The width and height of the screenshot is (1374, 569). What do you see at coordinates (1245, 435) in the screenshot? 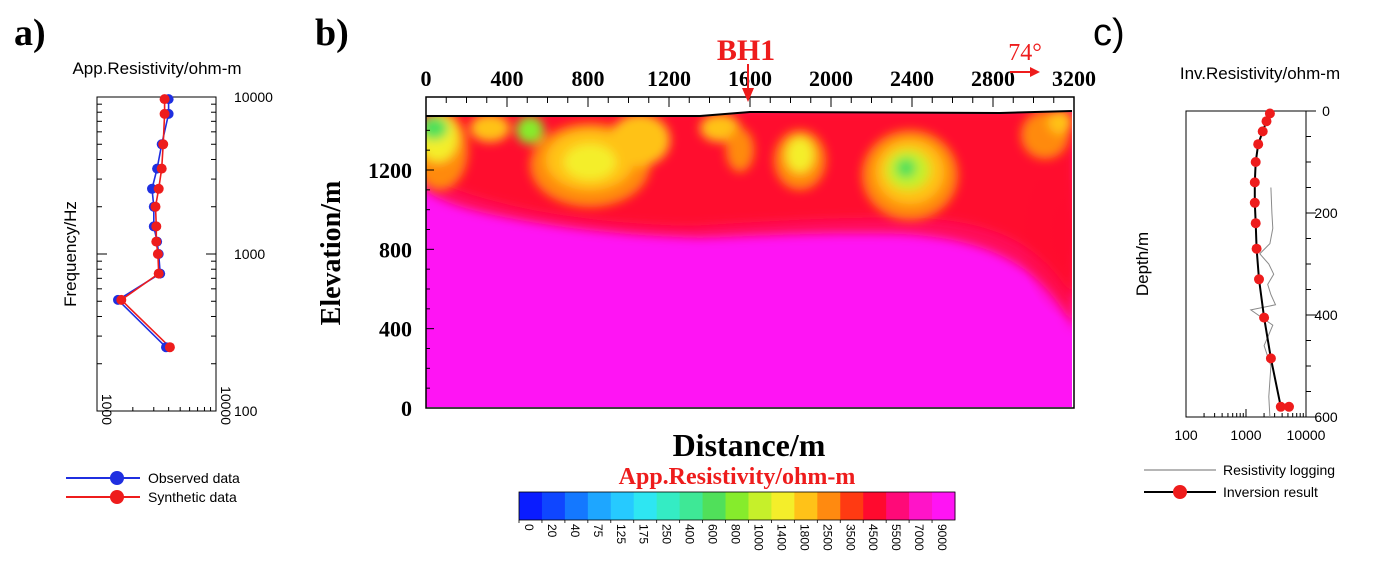
I see `panel-c-x-tick-label: 1000` at bounding box center [1245, 435].